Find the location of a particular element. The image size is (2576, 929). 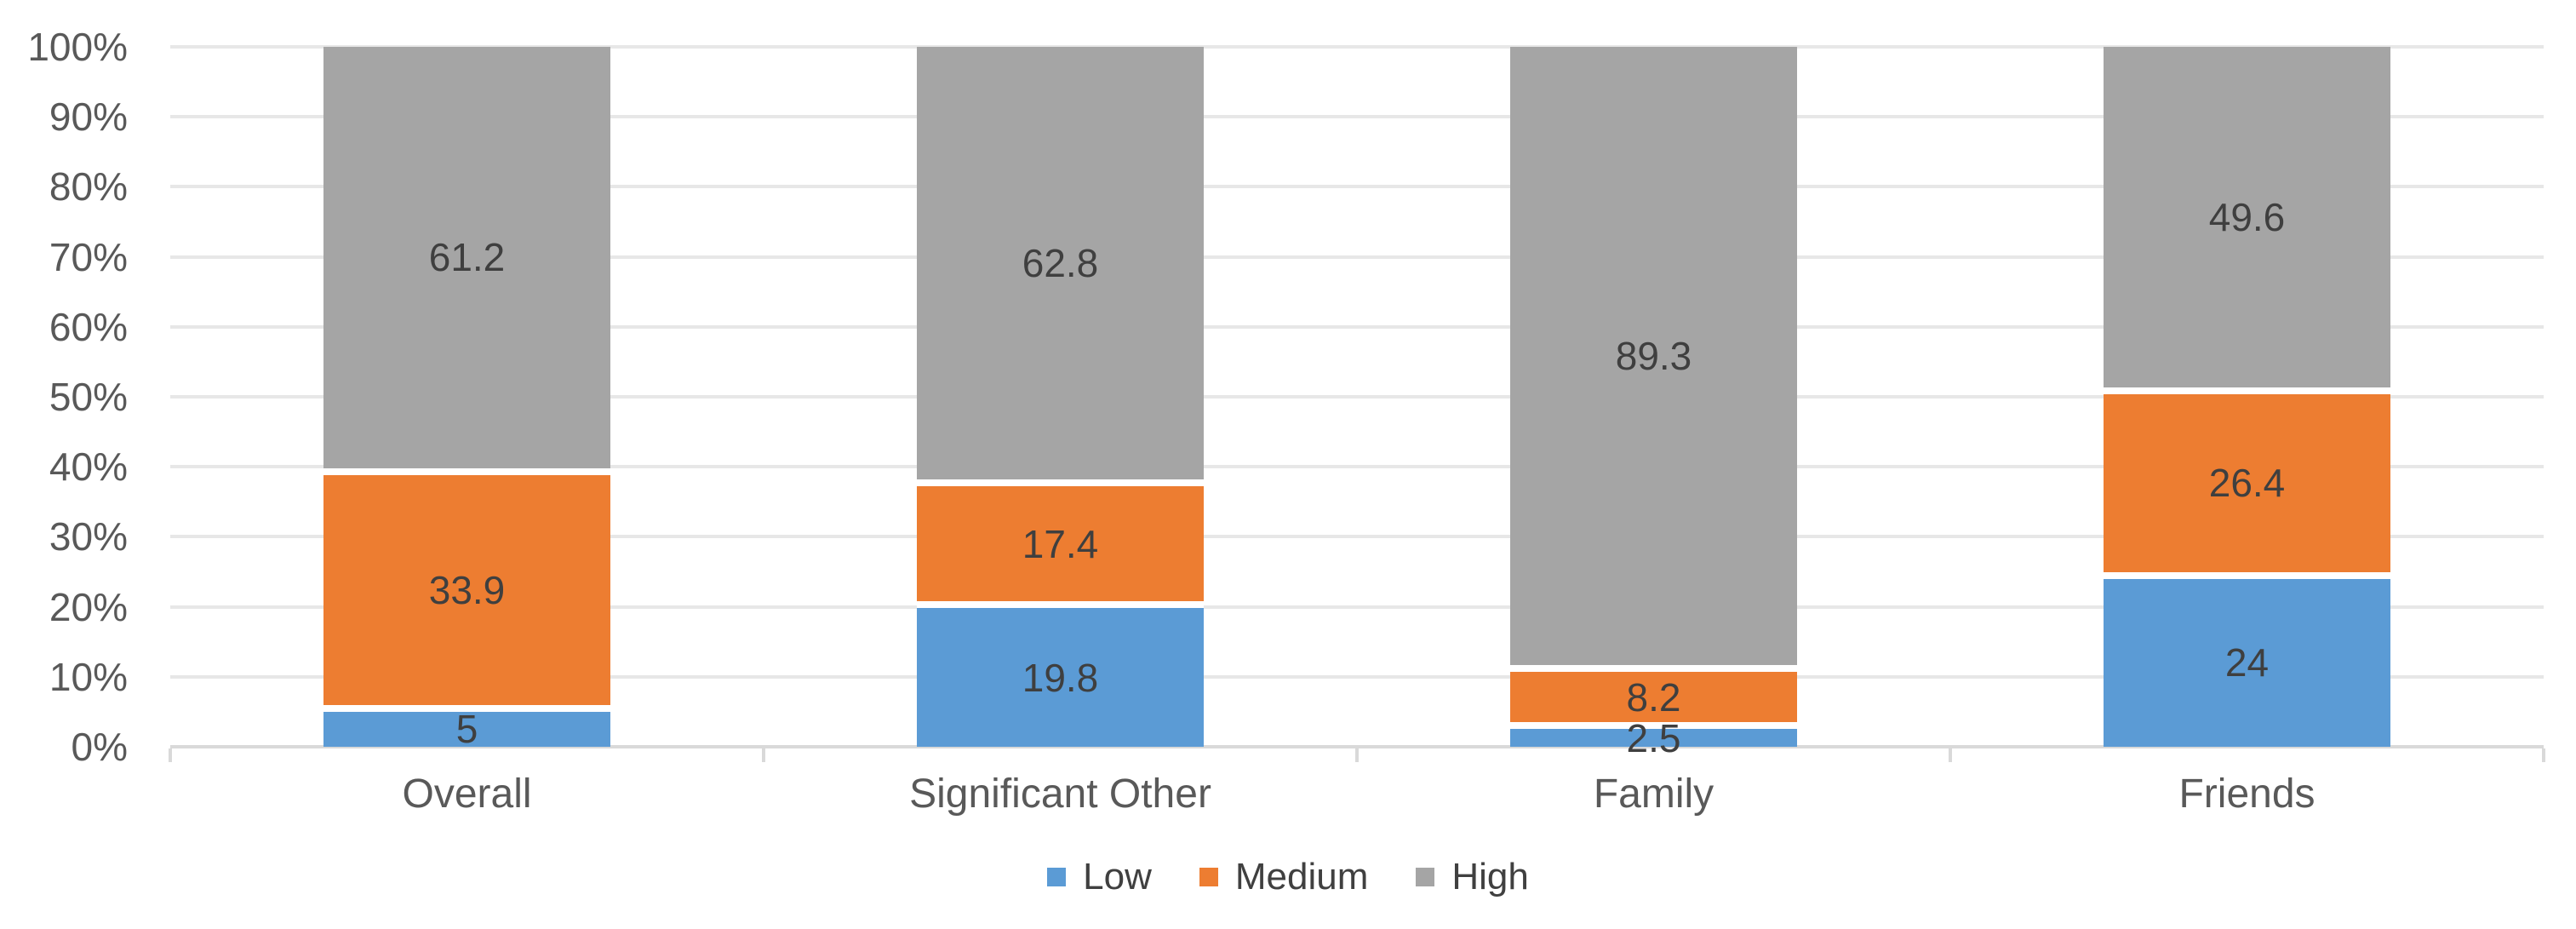

legend-item-medium: Medium is located at coordinates (1284, 876).